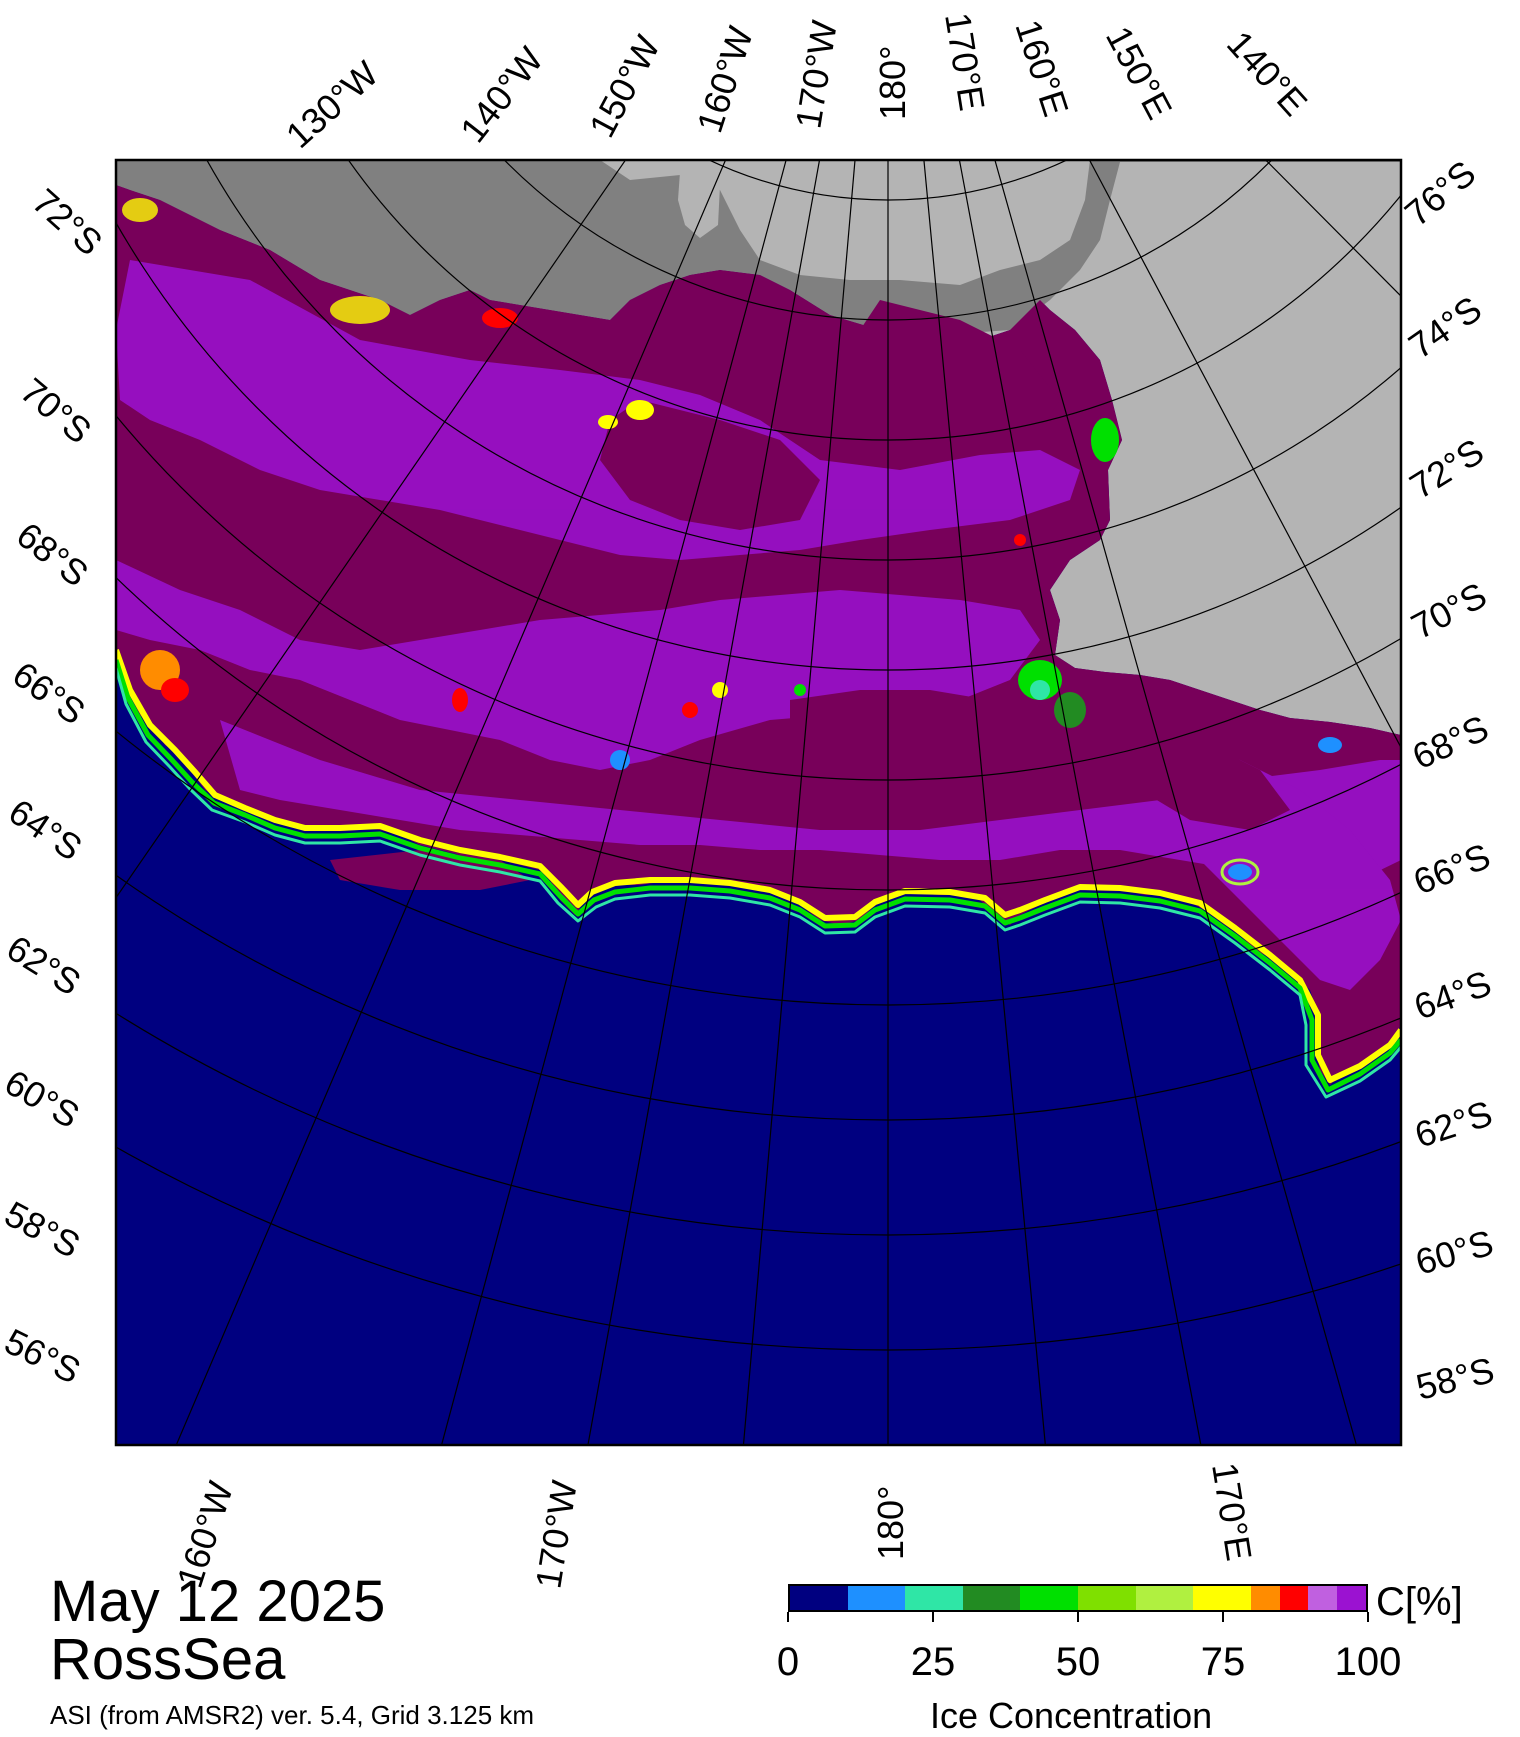 This screenshot has height=1737, width=1520. Describe the element at coordinates (758, 247) in the screenshot. I see `ross-ice-shelf` at that location.